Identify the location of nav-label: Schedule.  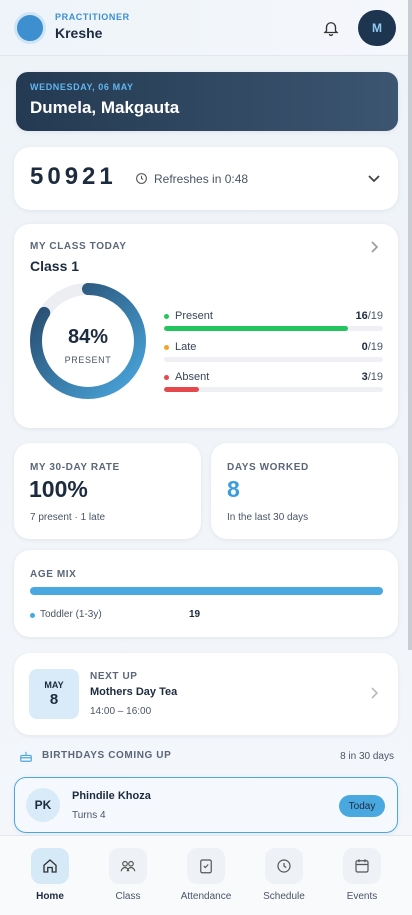
(284, 896).